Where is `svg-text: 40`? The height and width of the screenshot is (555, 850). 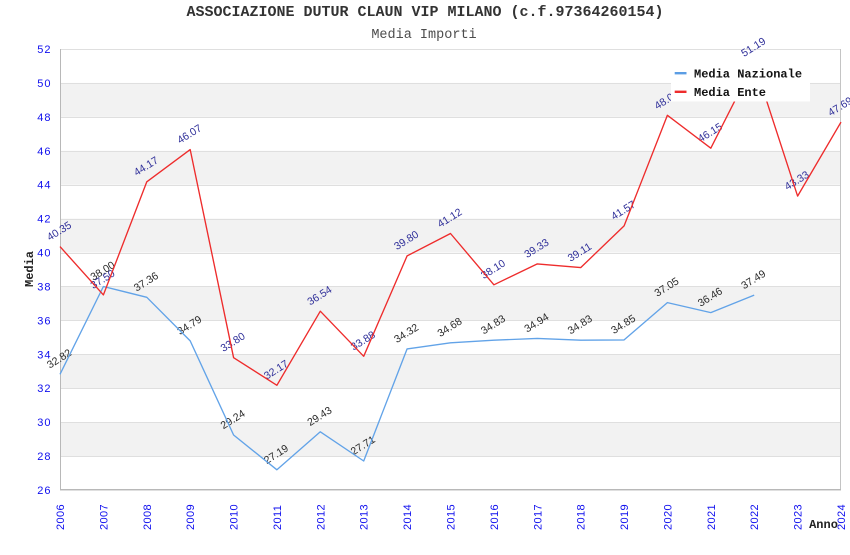
svg-text: 40 is located at coordinates (44, 254).